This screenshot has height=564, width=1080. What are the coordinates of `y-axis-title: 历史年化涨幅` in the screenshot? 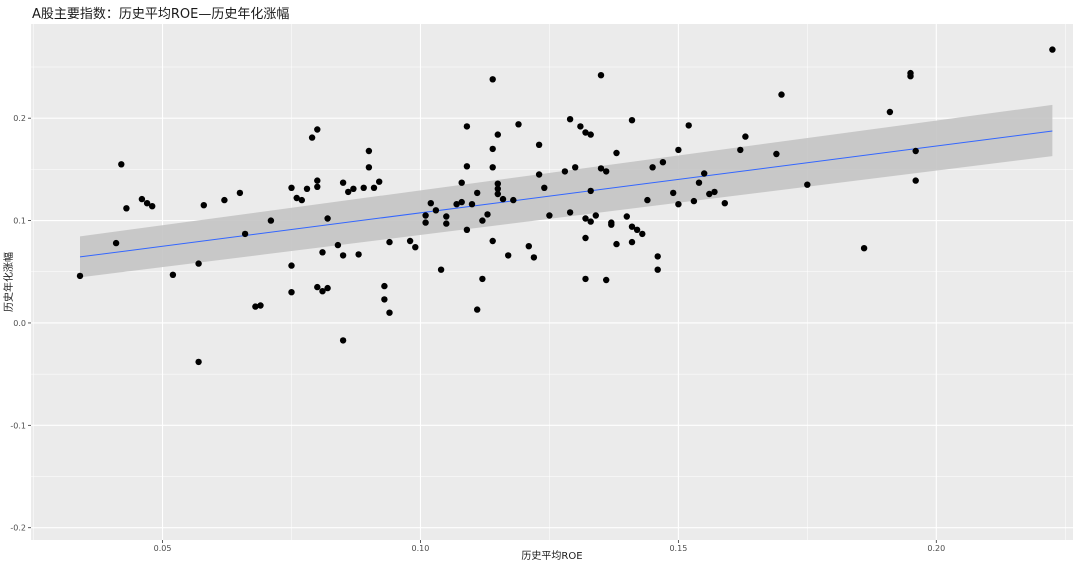 It's located at (8, 282).